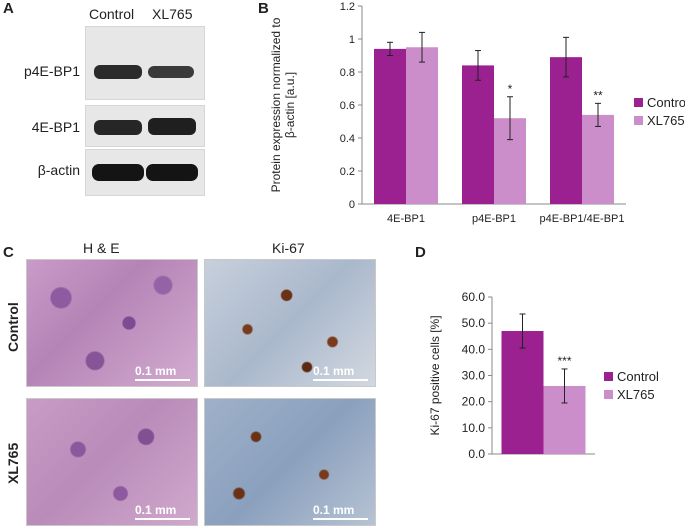 This screenshot has width=685, height=526. I want to click on y-tick-label: 0.2, so click(347, 172).